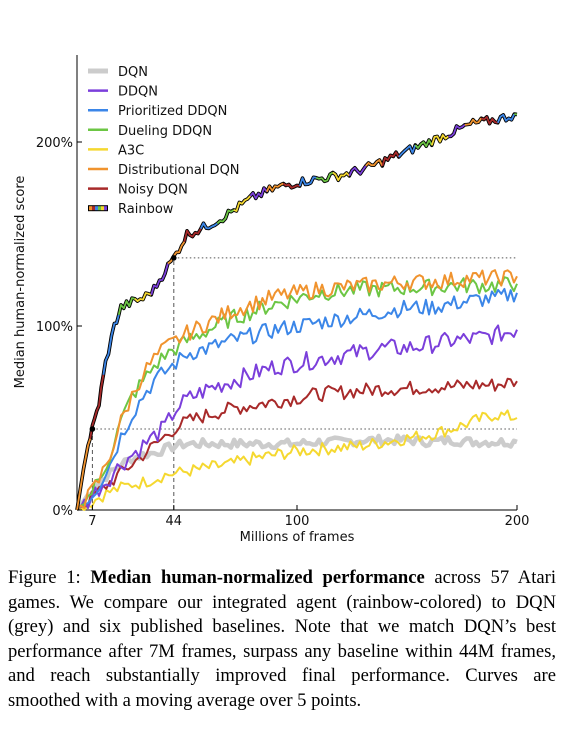  I want to click on x-tick-label: 200, so click(517, 521).